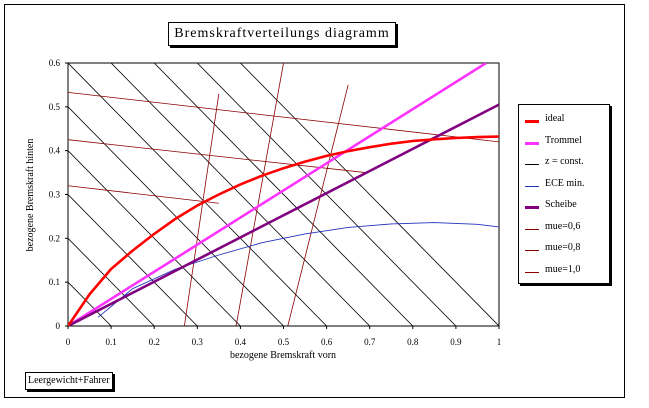 This screenshot has width=649, height=408. What do you see at coordinates (561, 204) in the screenshot?
I see `legend-label: Scheibe` at bounding box center [561, 204].